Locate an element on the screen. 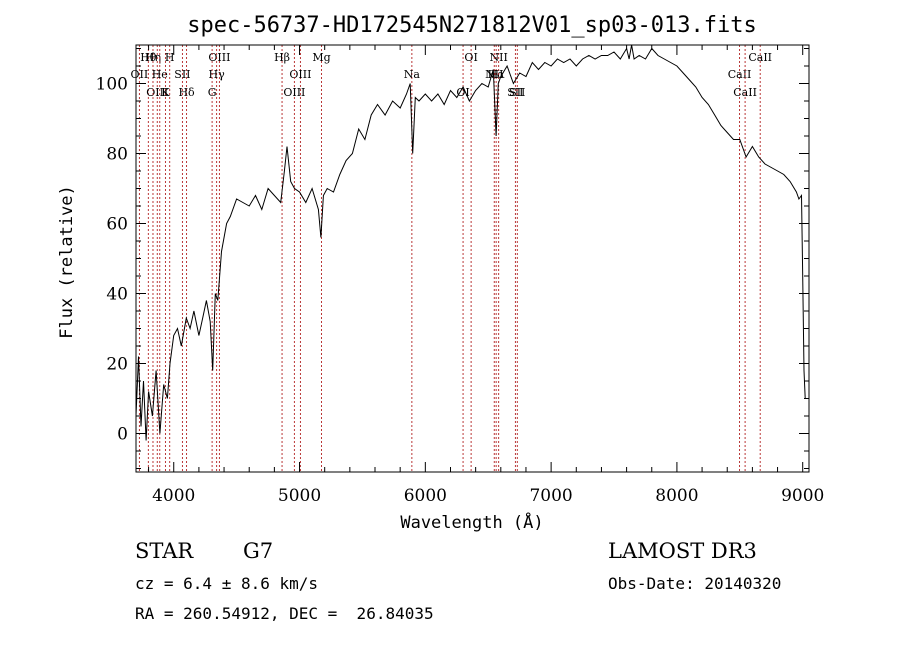 Image resolution: width=900 pixels, height=649 pixels. redshift-cz: cz = 6.4 ± 8.6 km/s is located at coordinates (227, 583).